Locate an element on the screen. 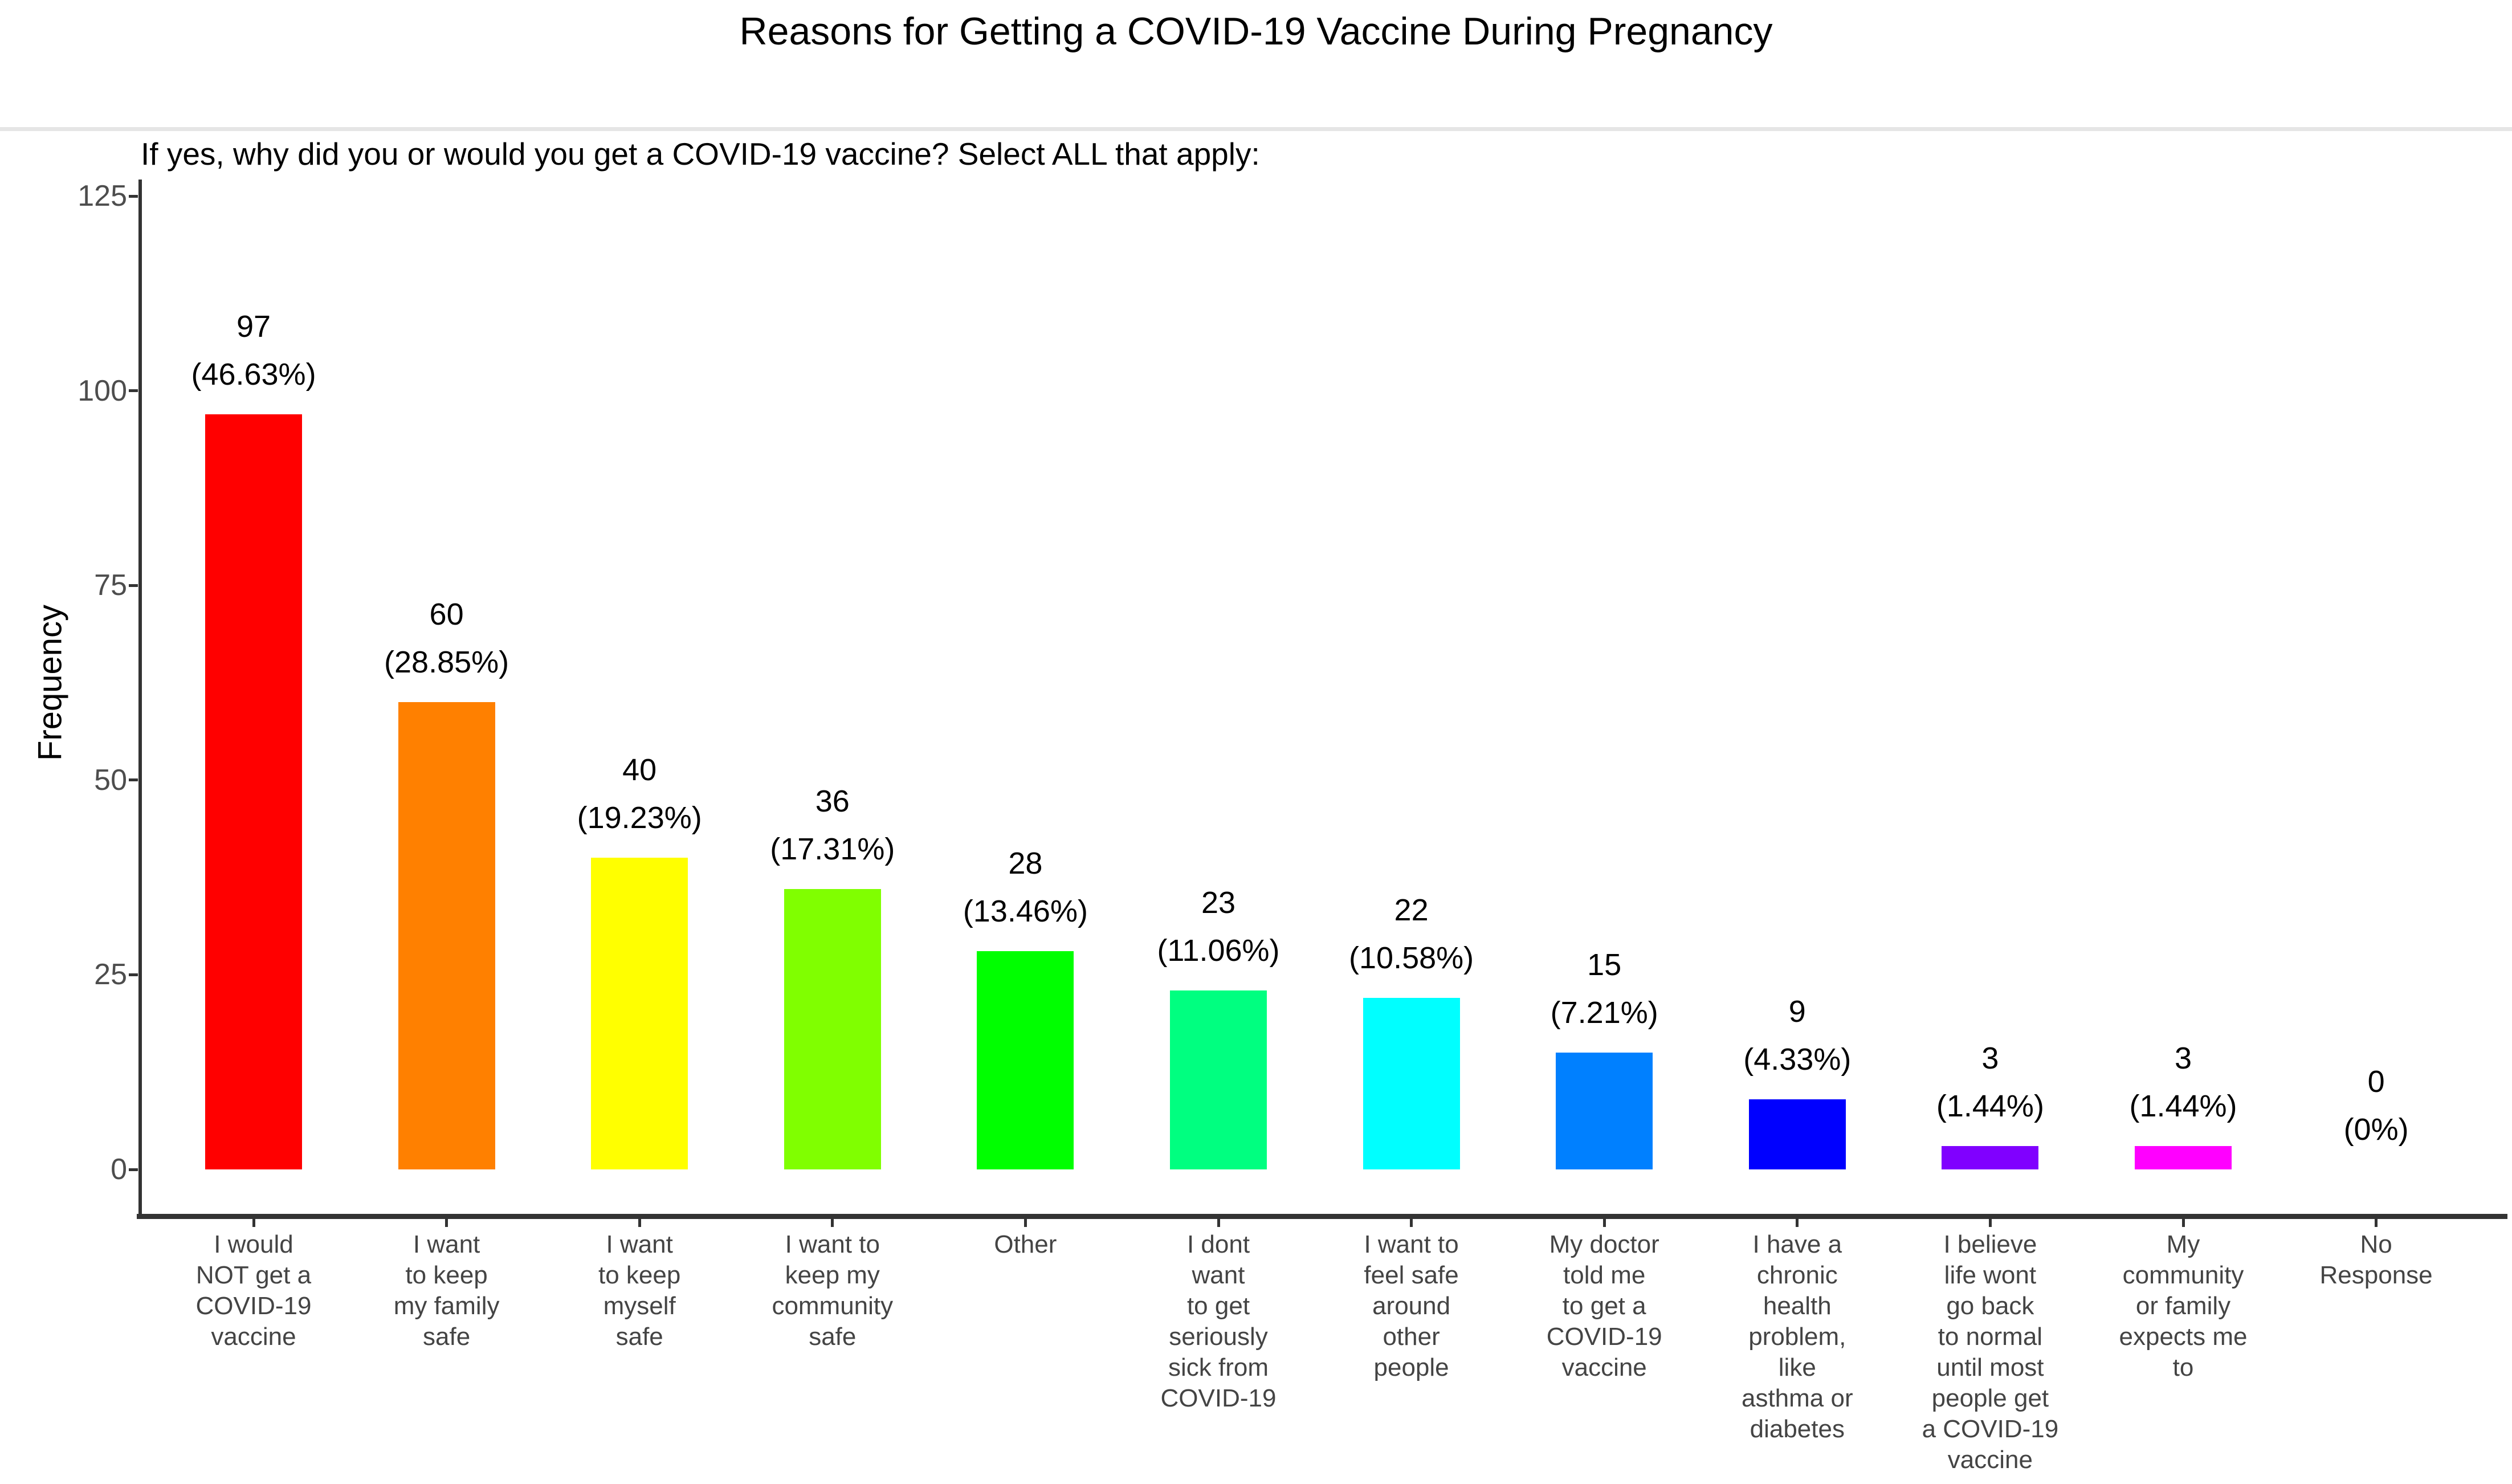 This screenshot has height=1484, width=2512. bar-value-label: 0 (0%) is located at coordinates (2376, 1106).